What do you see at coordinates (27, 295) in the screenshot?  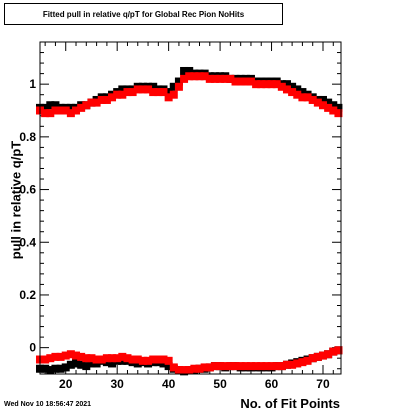 I see `y-tick-label: 0.2` at bounding box center [27, 295].